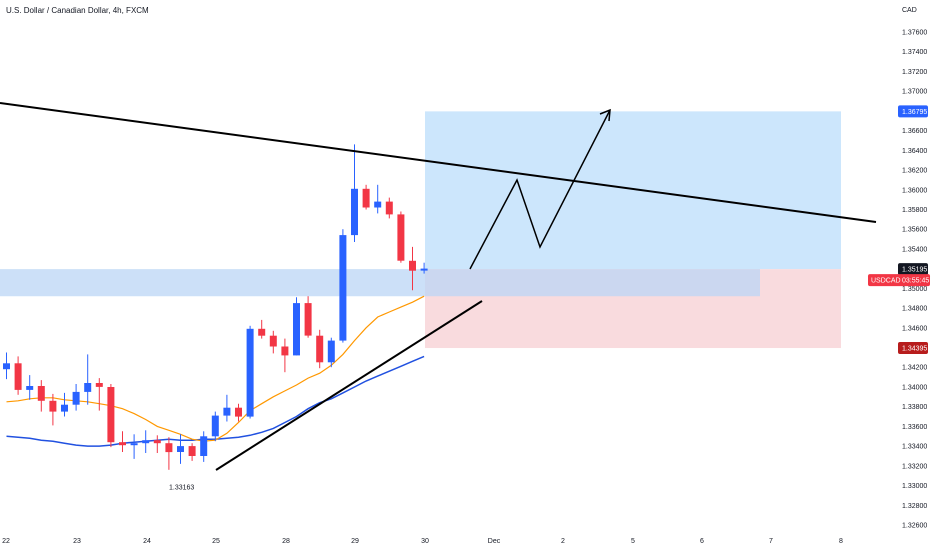 This screenshot has height=550, width=932. I want to click on arrowhead-icon, so click(605, 115).